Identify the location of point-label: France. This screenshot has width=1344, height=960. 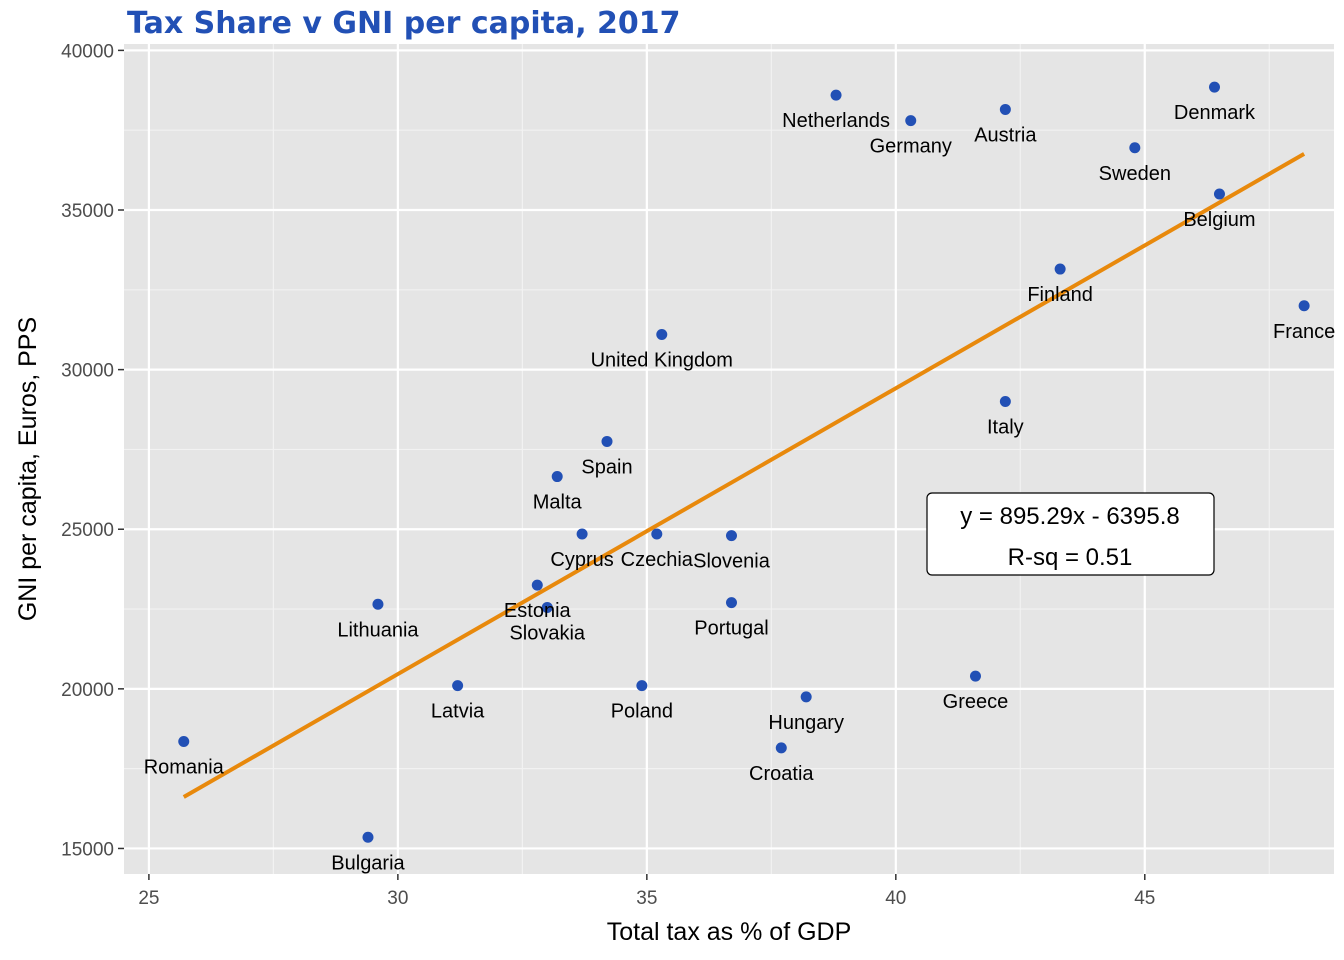
(1304, 332).